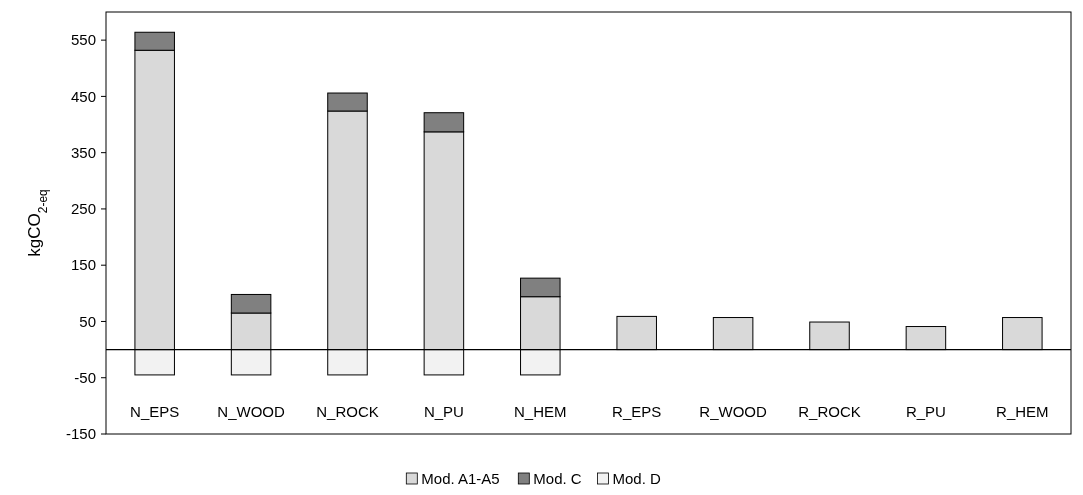 This screenshot has height=495, width=1083. I want to click on x-tick-label: R_EPS, so click(637, 412).